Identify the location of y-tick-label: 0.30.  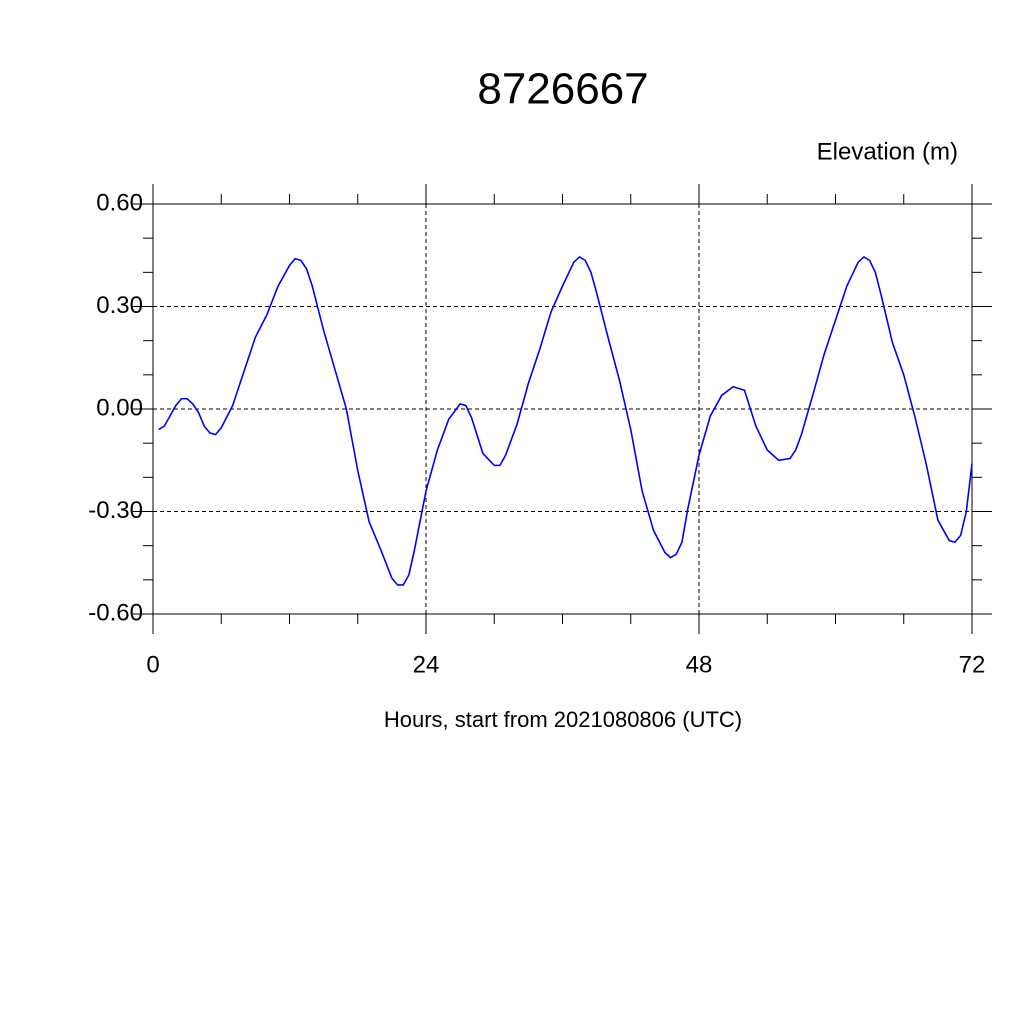
(119, 305).